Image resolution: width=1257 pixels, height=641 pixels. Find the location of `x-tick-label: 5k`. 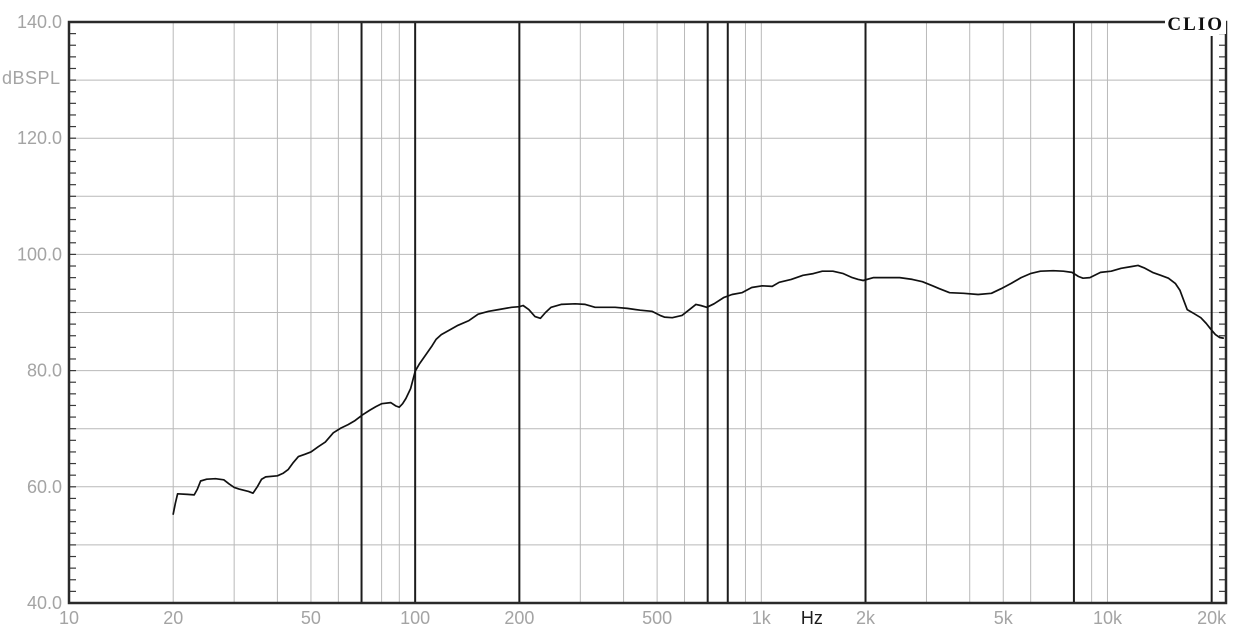

x-tick-label: 5k is located at coordinates (1004, 618).